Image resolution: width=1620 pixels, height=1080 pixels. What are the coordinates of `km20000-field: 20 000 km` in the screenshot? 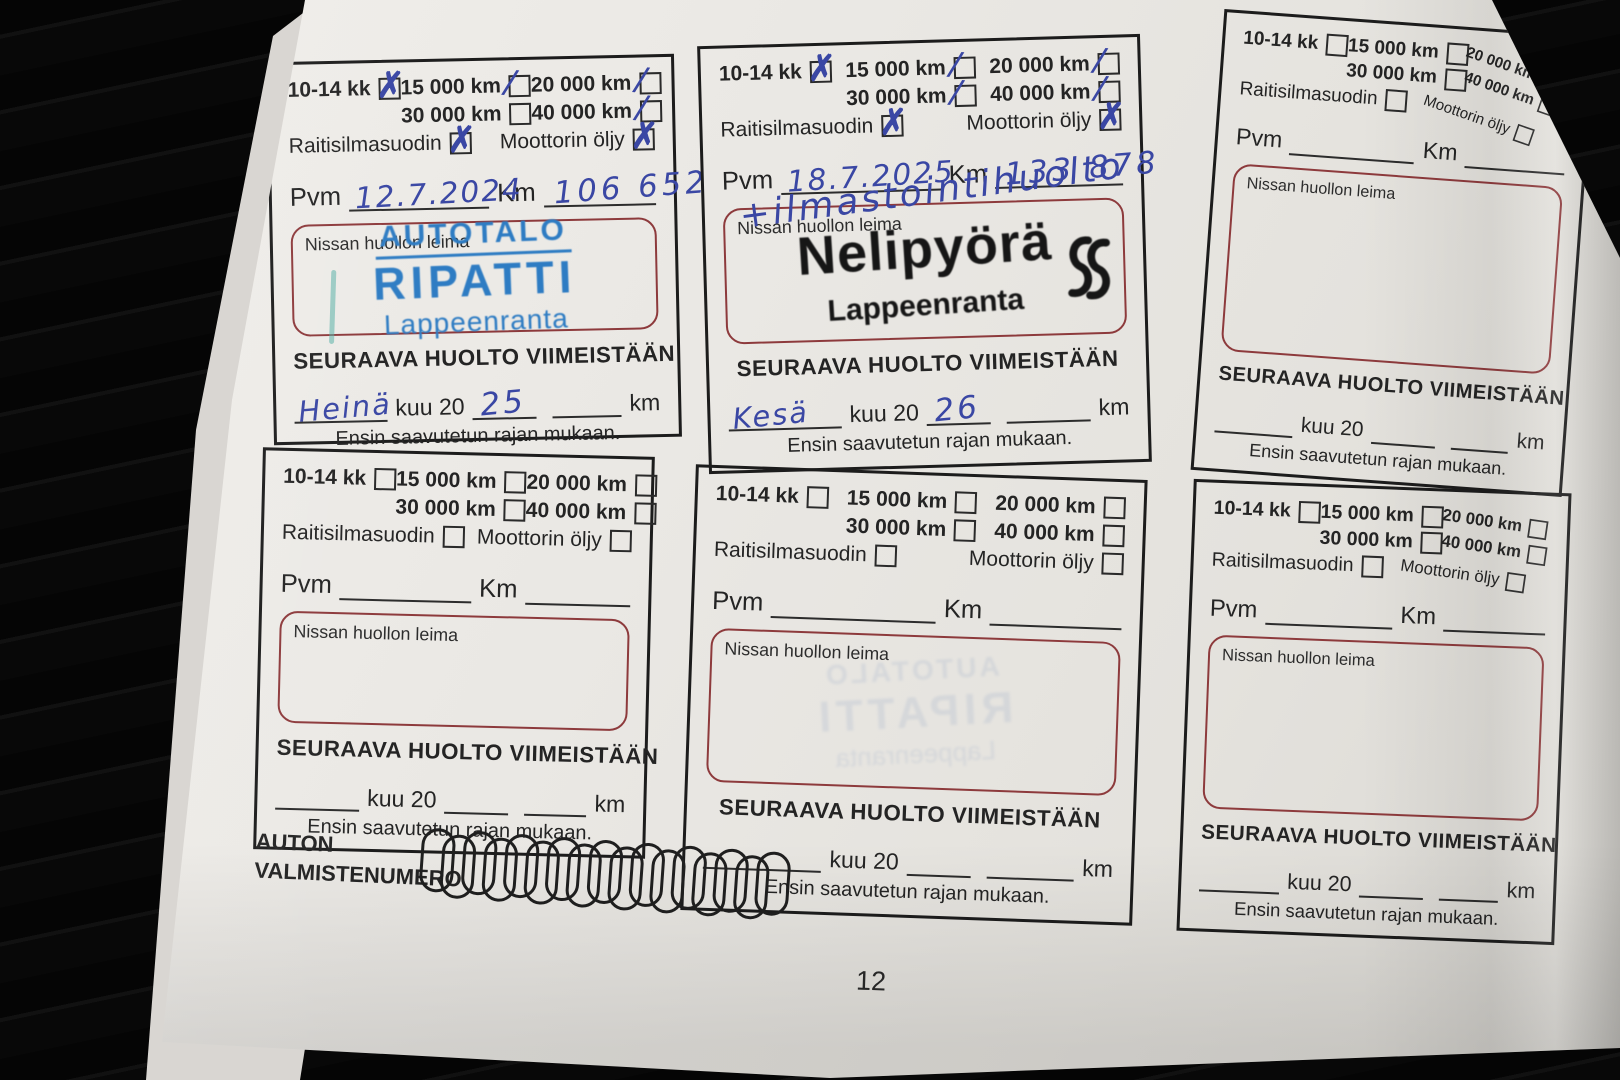 It's located at (1060, 506).